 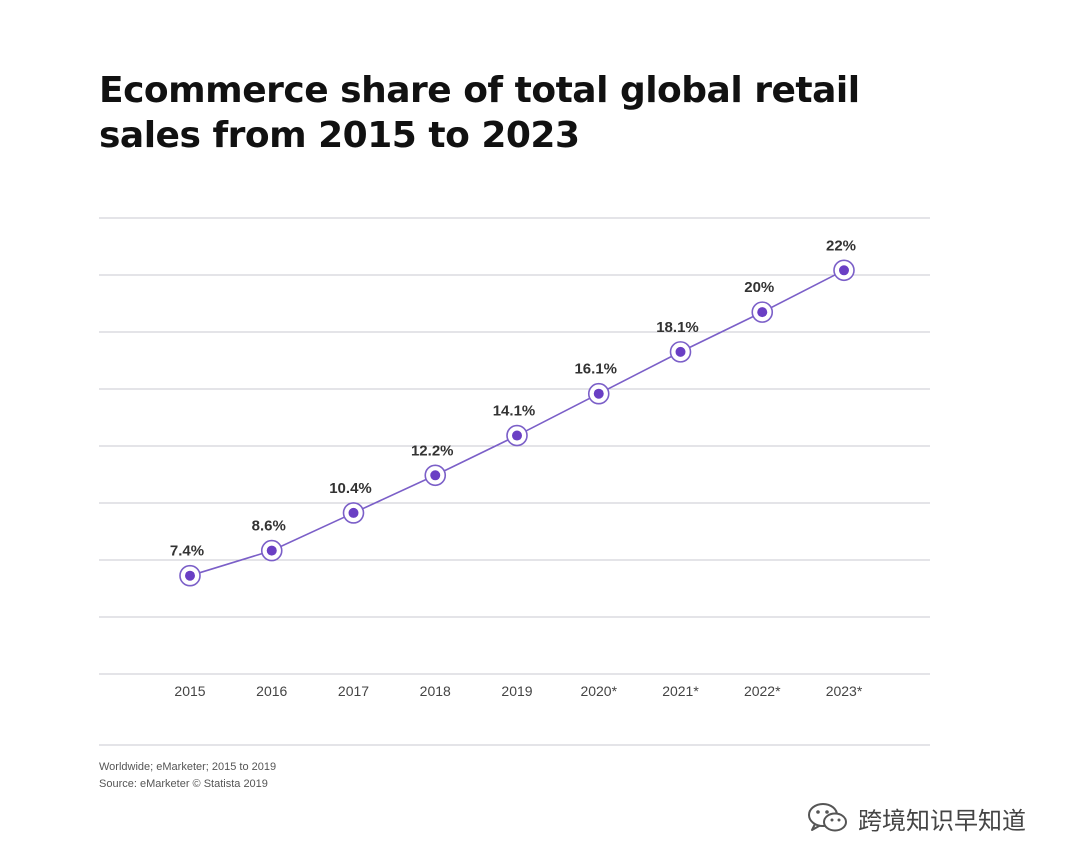 What do you see at coordinates (271, 691) in the screenshot?
I see `x-tick-label: 2016` at bounding box center [271, 691].